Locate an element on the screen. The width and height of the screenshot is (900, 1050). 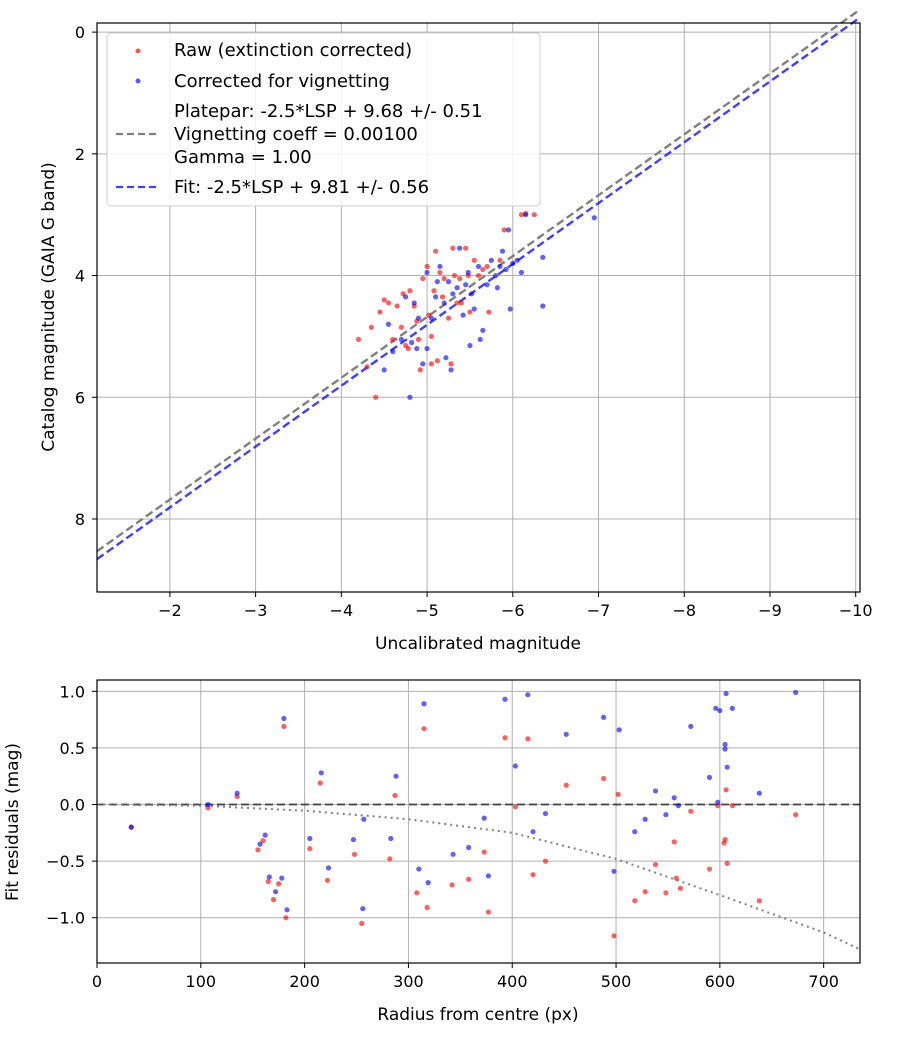
bottom-lines is located at coordinates (478, 877).